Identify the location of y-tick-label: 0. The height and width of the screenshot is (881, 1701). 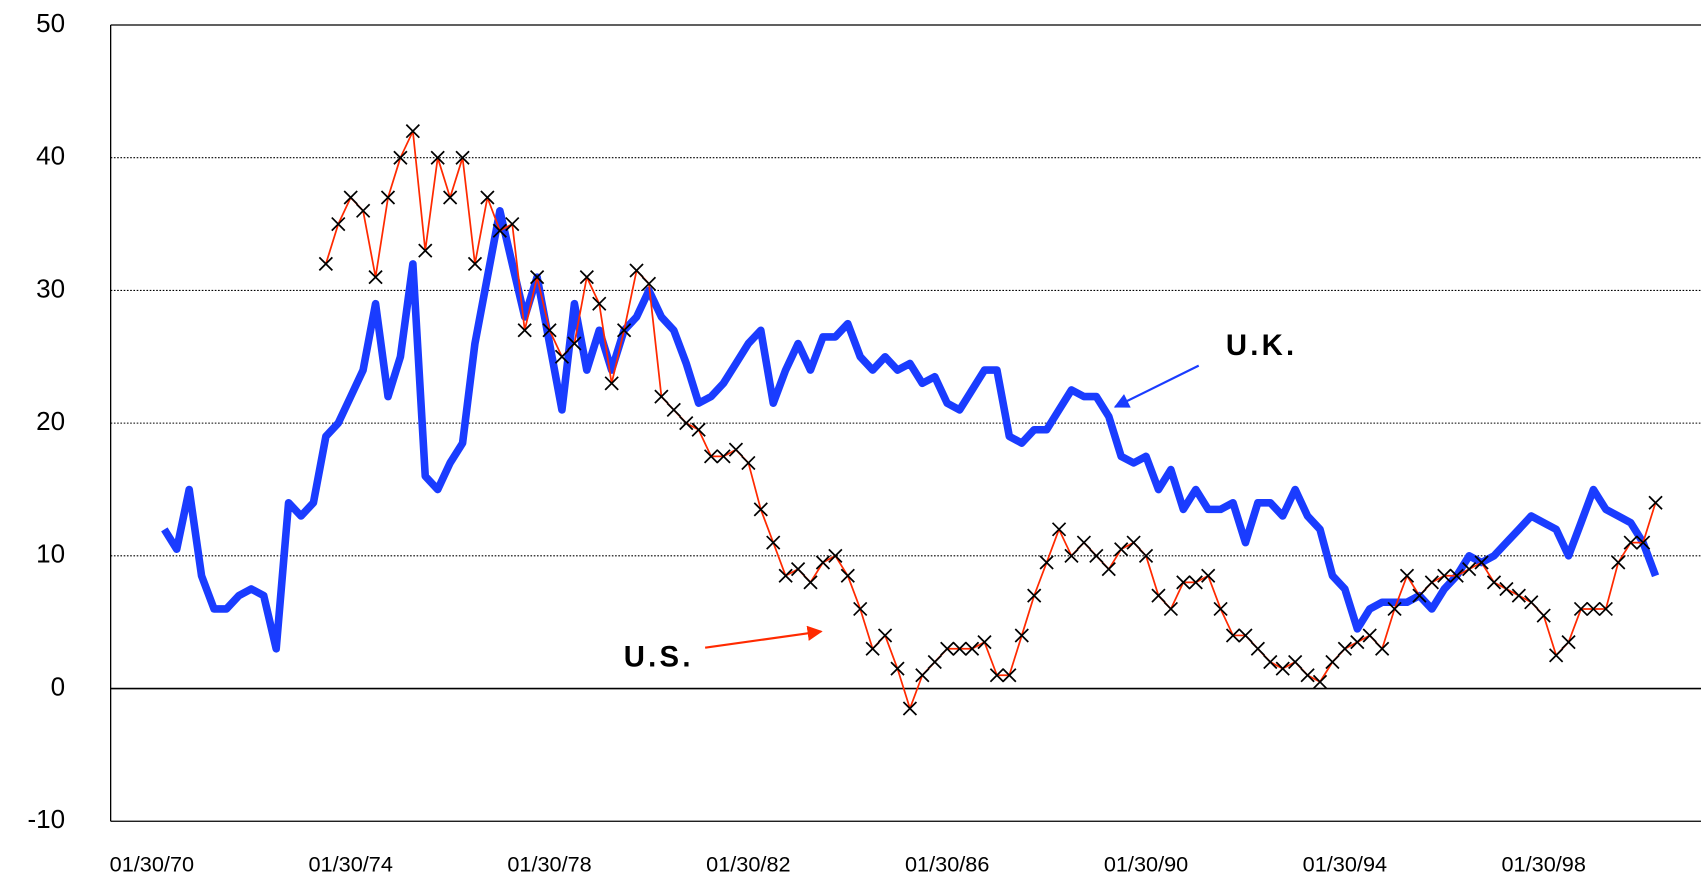
(58, 686).